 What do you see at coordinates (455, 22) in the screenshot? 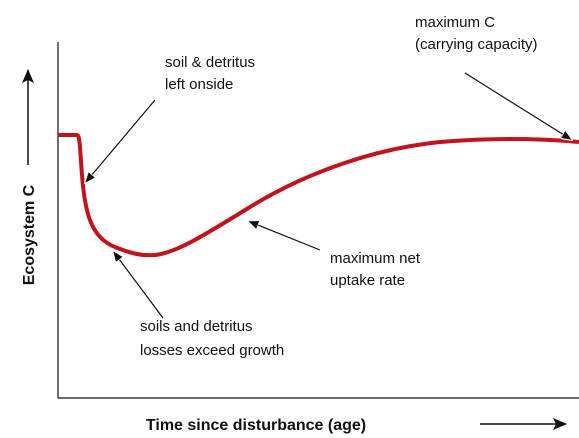
I see `annotation-line: maximum C` at bounding box center [455, 22].